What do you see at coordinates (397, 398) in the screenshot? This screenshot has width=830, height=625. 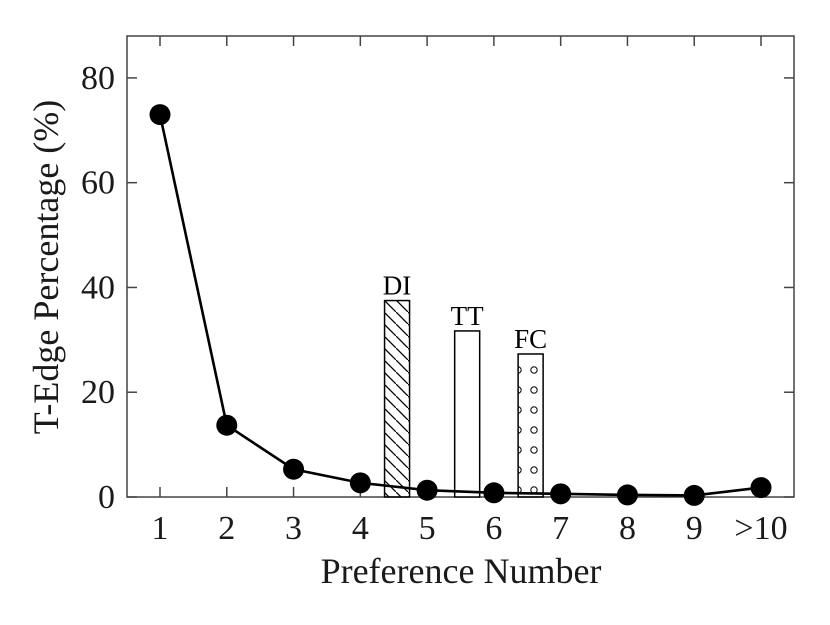 I see `bar-di` at bounding box center [397, 398].